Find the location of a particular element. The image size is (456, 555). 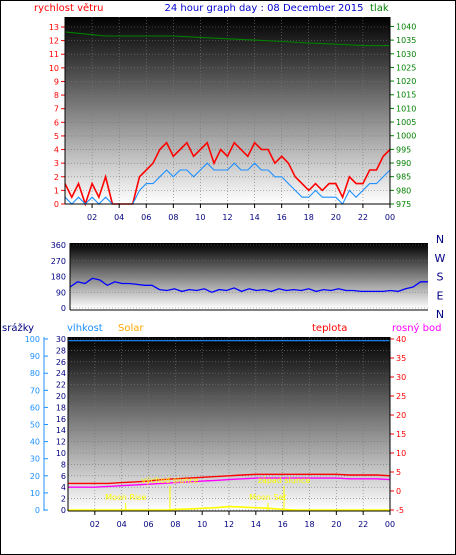

moonrise-label: Moon Rise is located at coordinates (125, 497).